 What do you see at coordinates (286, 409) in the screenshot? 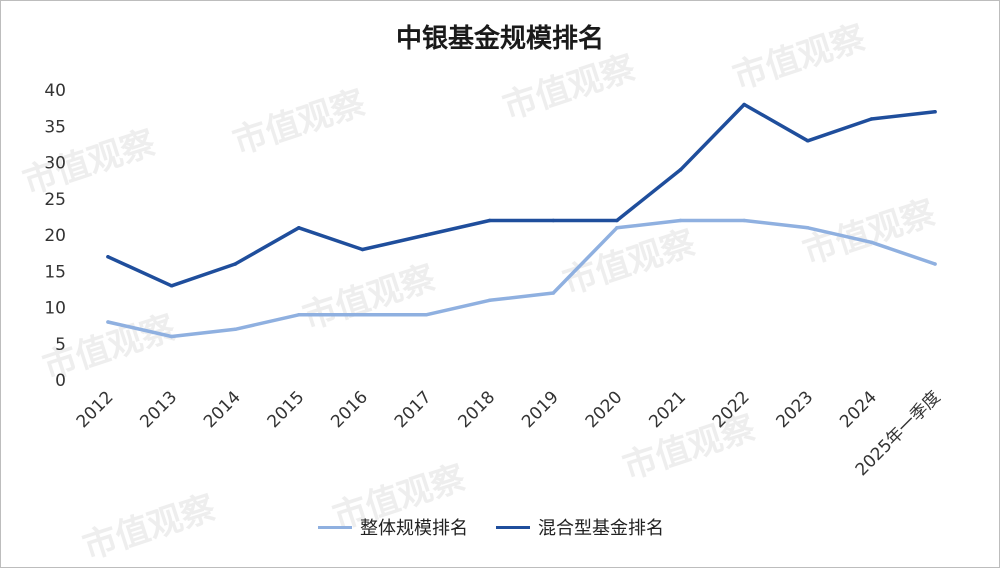
I see `x-tick-label: 2015` at bounding box center [286, 409].